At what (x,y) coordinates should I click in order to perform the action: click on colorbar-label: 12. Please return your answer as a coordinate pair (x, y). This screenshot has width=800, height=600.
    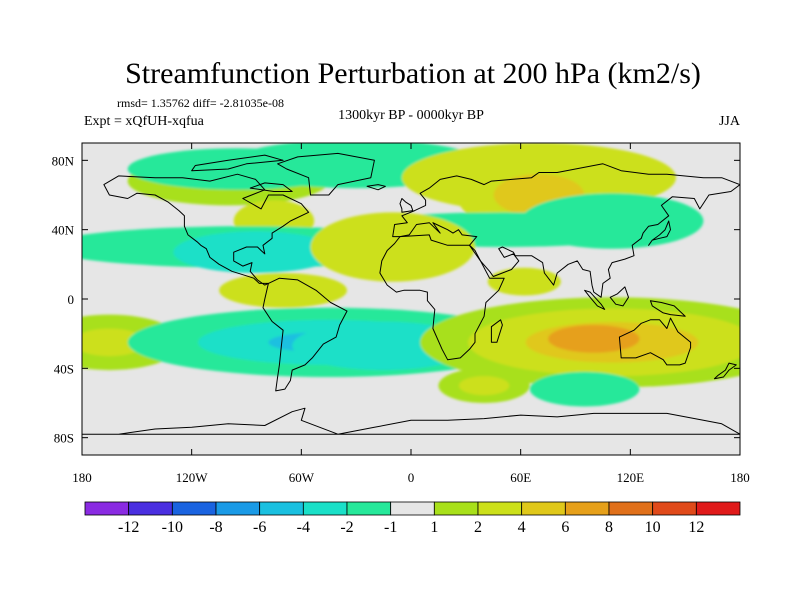
    Looking at the image, I should click on (696, 527).